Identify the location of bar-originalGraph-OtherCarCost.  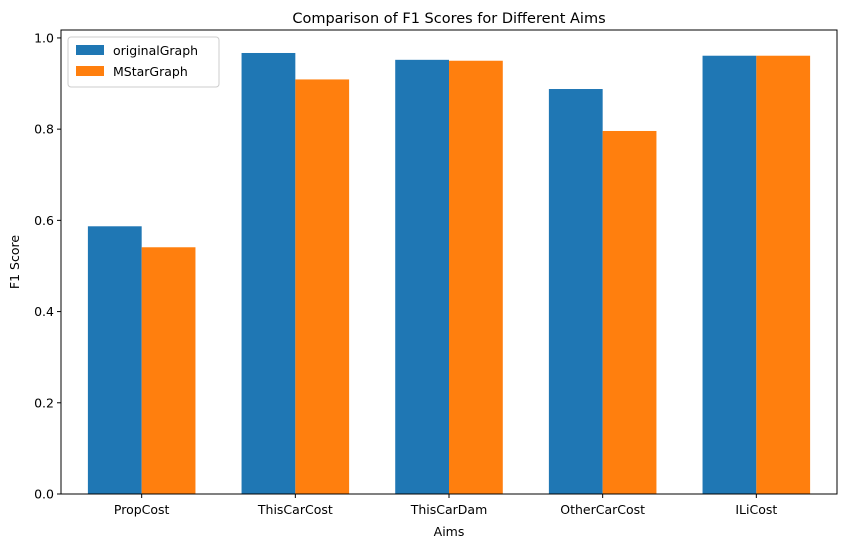
(575, 291).